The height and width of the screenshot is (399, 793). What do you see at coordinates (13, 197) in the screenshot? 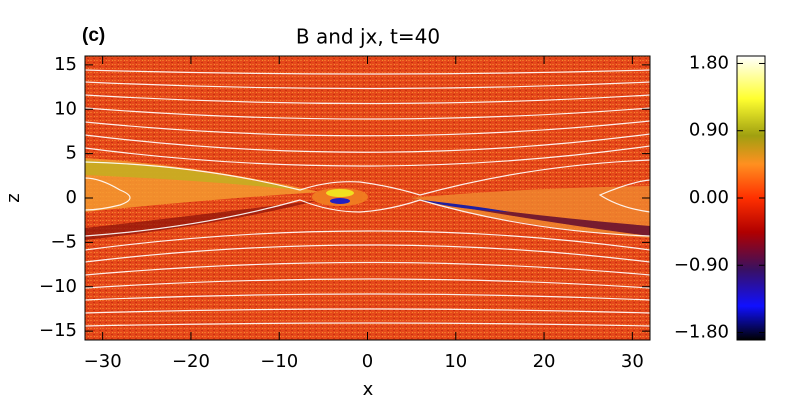
I see `y-axis-label: z` at bounding box center [13, 197].